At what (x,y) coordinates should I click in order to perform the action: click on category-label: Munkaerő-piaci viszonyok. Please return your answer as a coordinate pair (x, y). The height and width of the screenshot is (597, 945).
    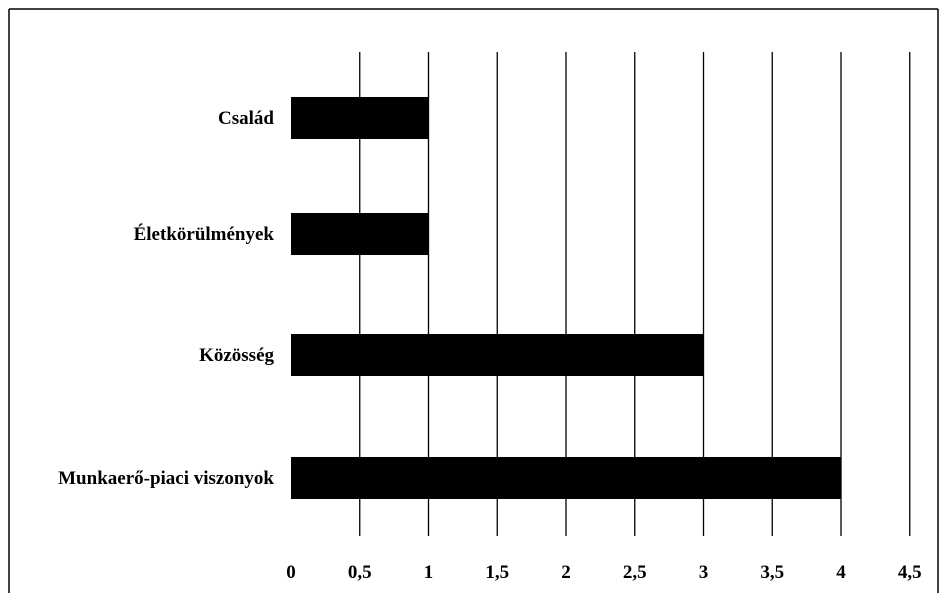
    Looking at the image, I should click on (166, 478).